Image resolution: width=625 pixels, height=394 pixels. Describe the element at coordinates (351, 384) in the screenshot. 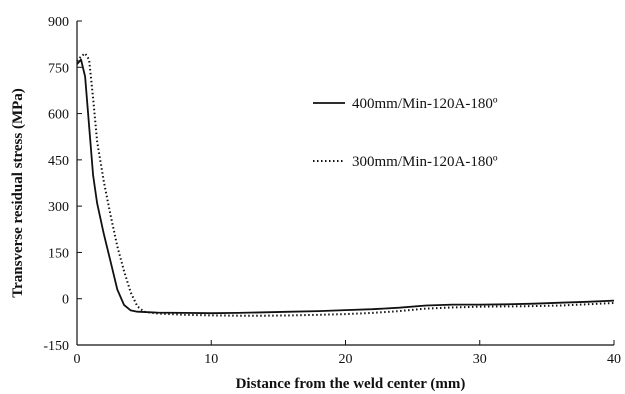

I see `x-axis-title: Distance from the weld center (mm)` at that location.